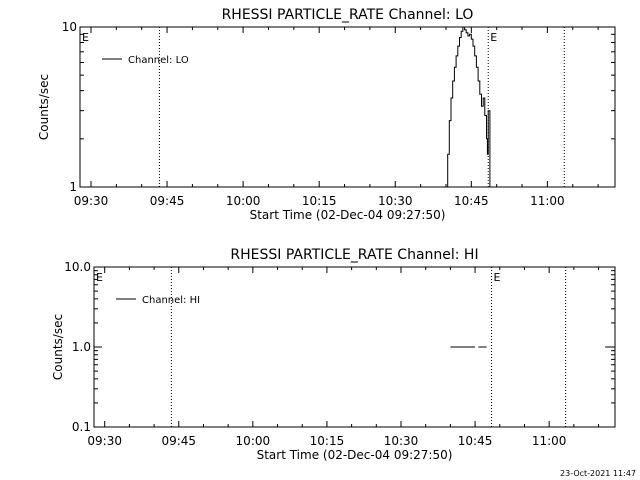 The image size is (640, 480). Describe the element at coordinates (69, 27) in the screenshot. I see `y-tick-label: 10` at that location.